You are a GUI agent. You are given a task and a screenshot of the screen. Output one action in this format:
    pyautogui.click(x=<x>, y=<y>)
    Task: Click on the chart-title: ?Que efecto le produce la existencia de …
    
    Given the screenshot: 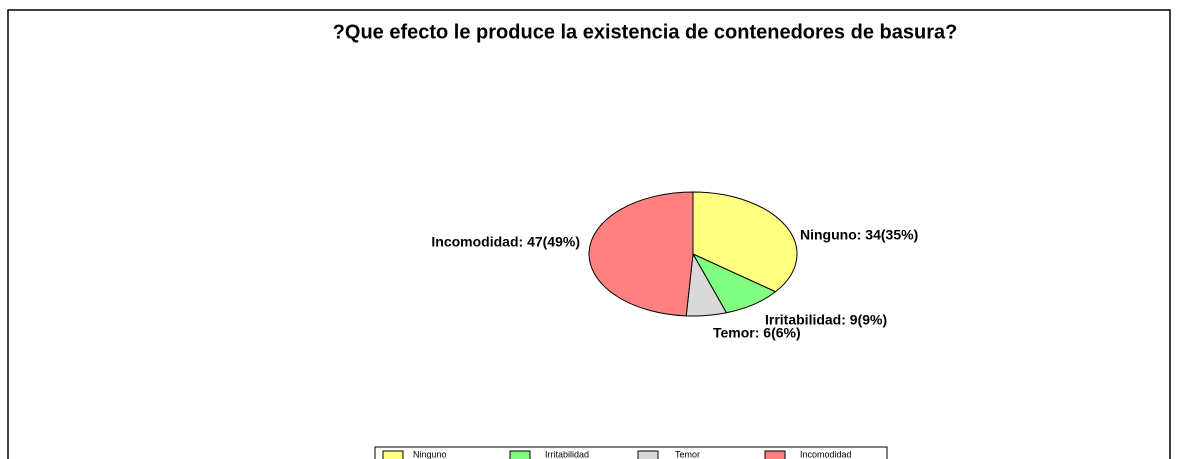 What is the action you would take?
    pyautogui.click(x=645, y=32)
    